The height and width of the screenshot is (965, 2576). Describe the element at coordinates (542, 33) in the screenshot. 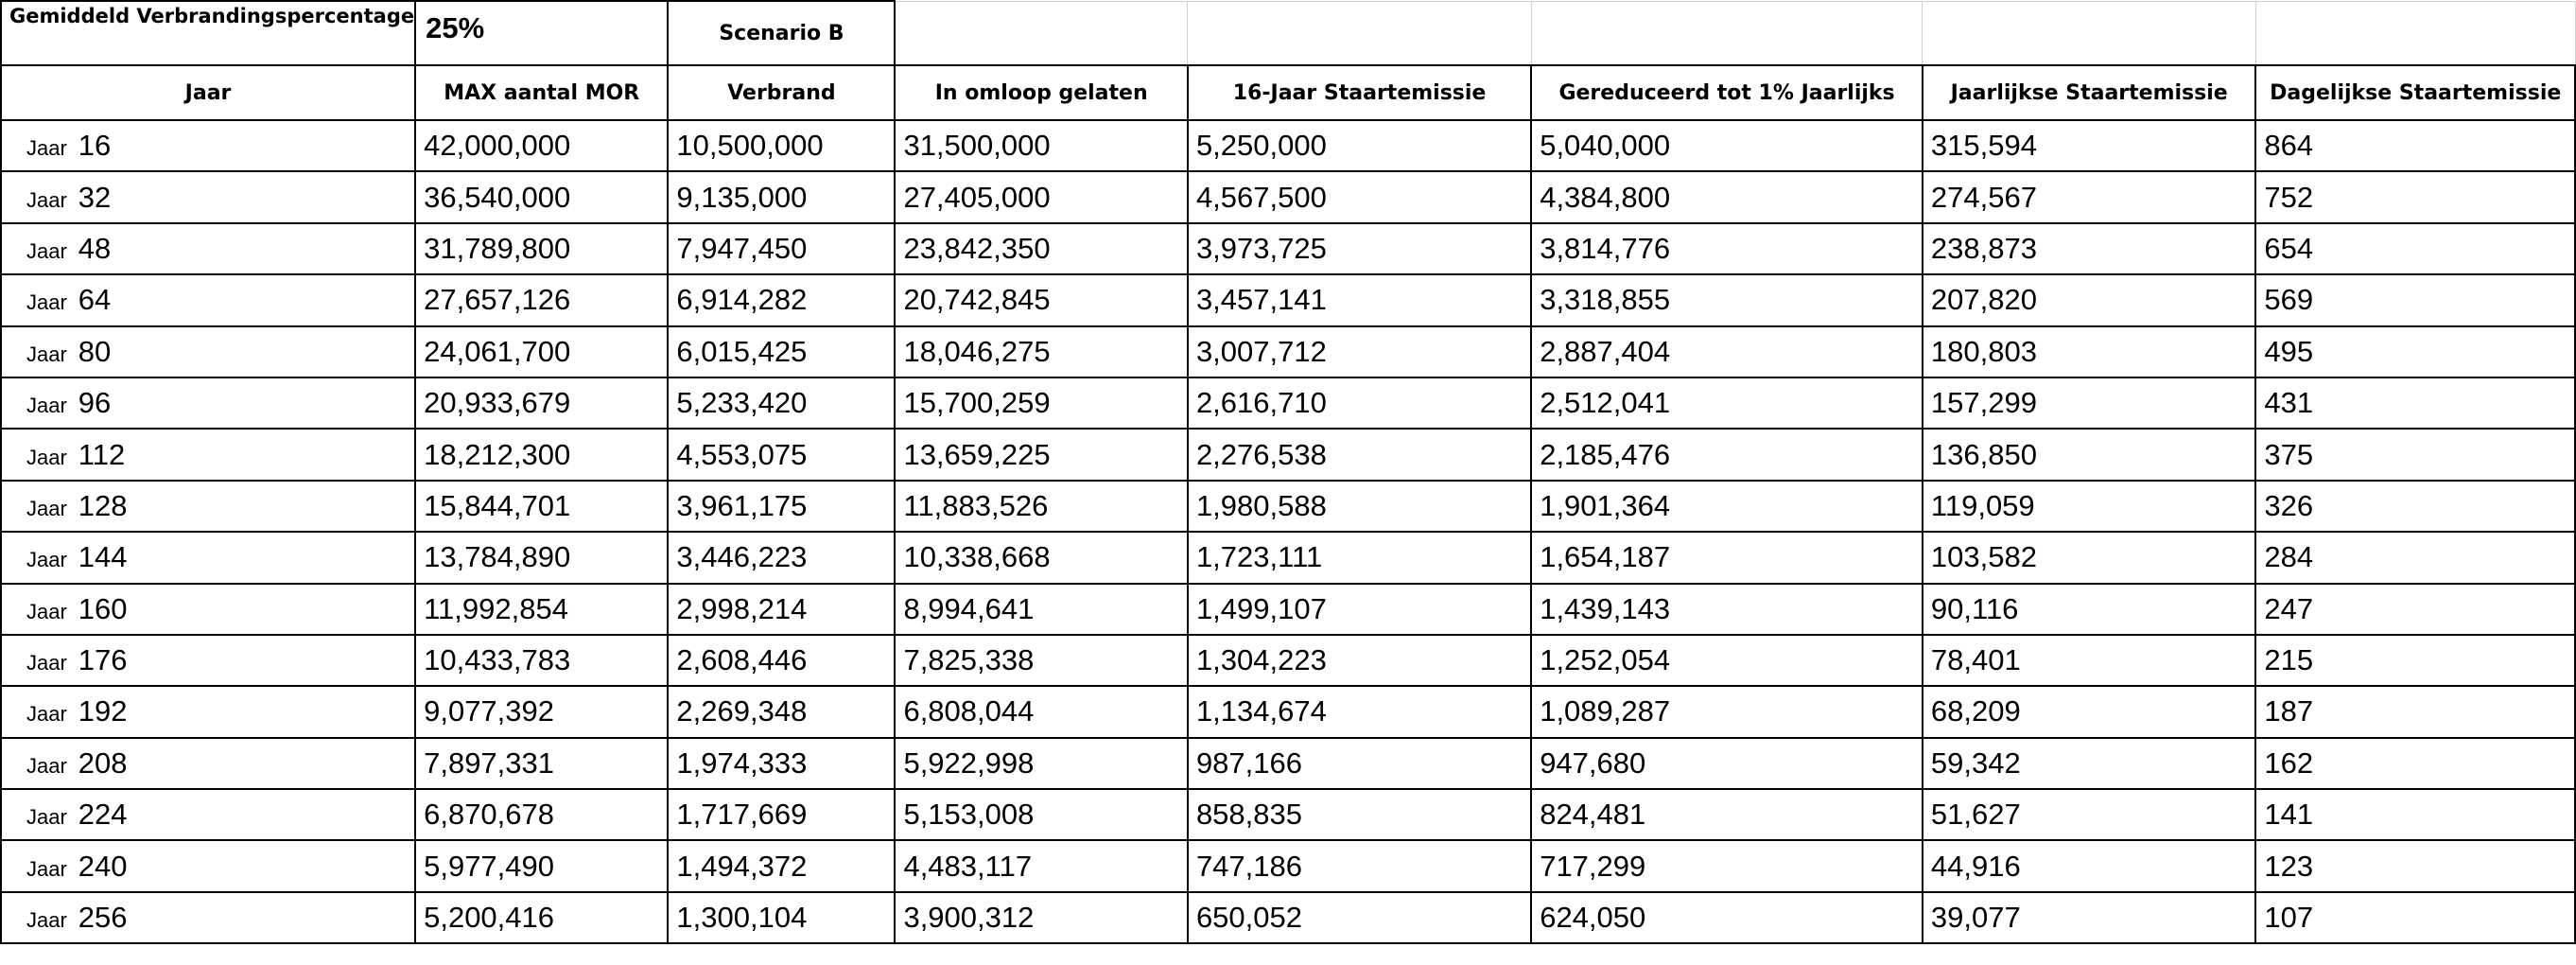

I see `burn-rate-value-cell: 25%` at that location.